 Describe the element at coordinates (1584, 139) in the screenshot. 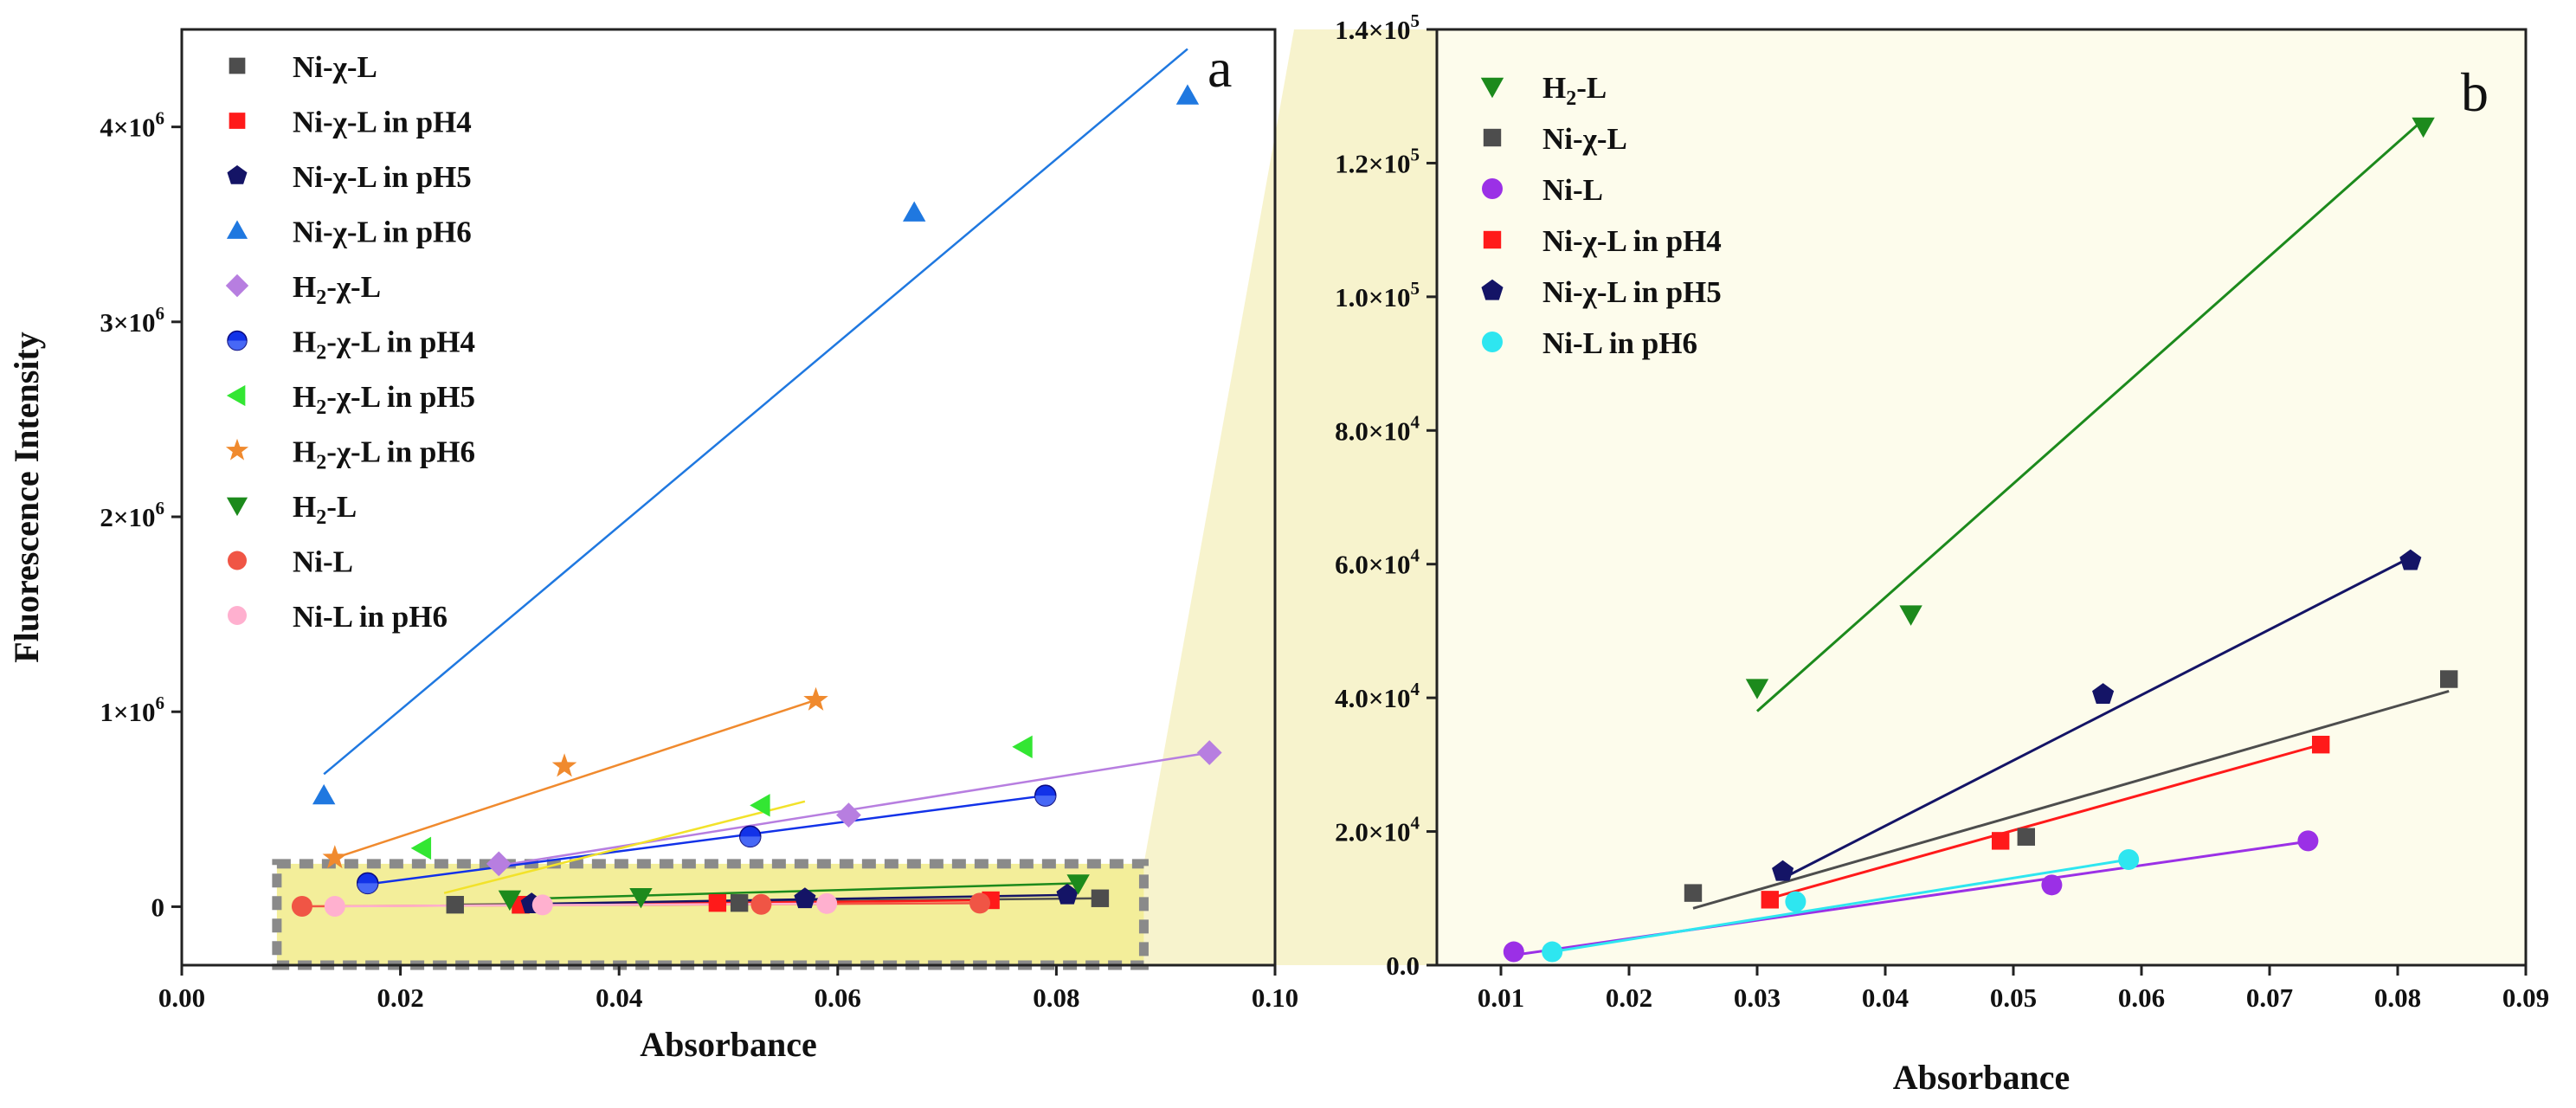

I see `legend-label: Ni-χ-L` at that location.